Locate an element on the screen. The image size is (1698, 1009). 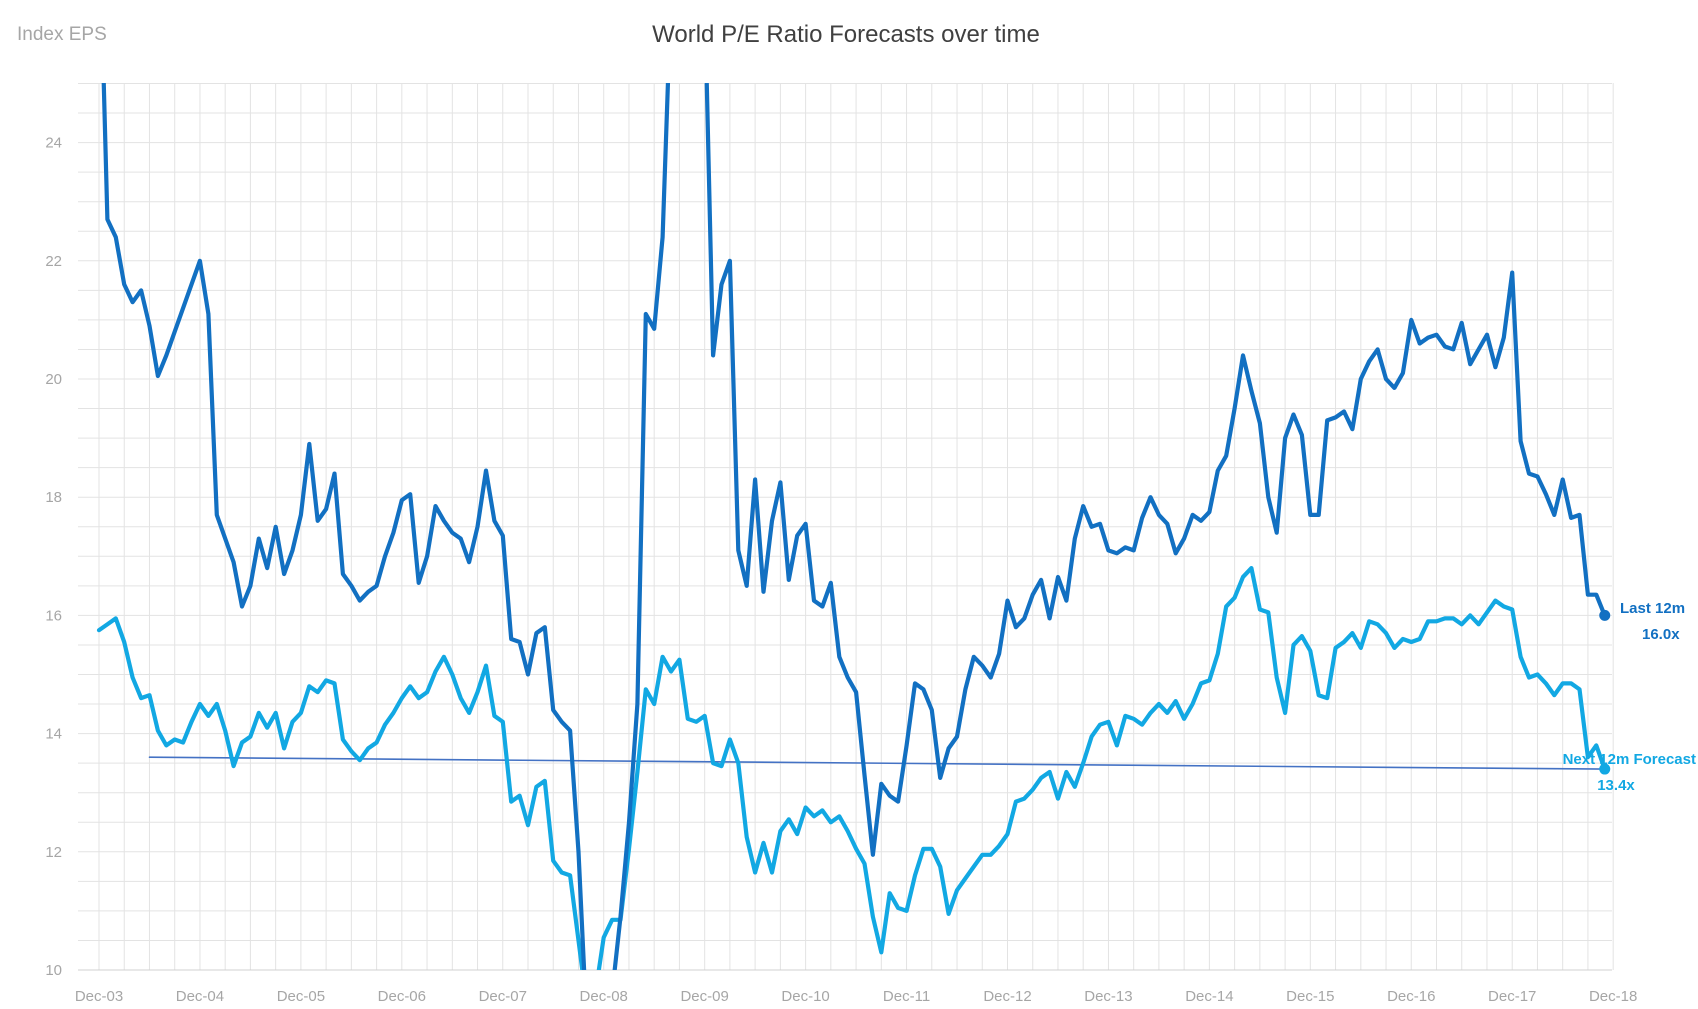
x-tick-label: Dec-17 is located at coordinates (1512, 996).